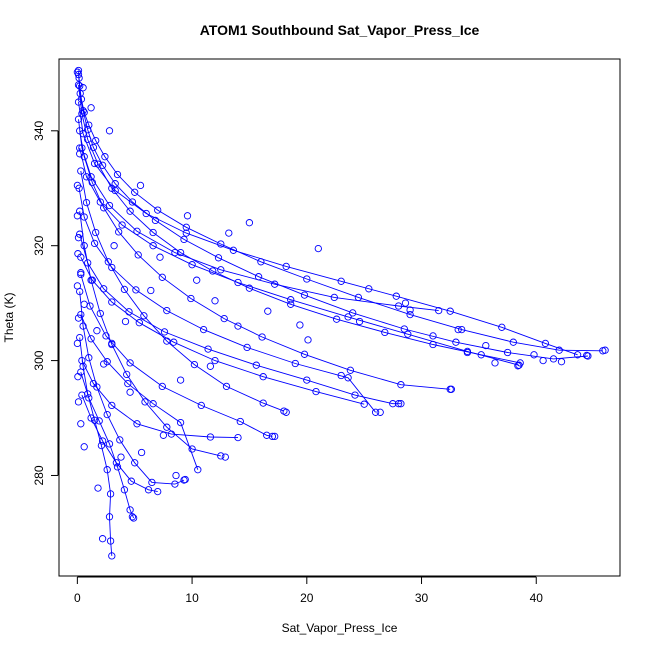  What do you see at coordinates (308, 590) in the screenshot?
I see `x-axis: 0 10 20 30 40` at bounding box center [308, 590].